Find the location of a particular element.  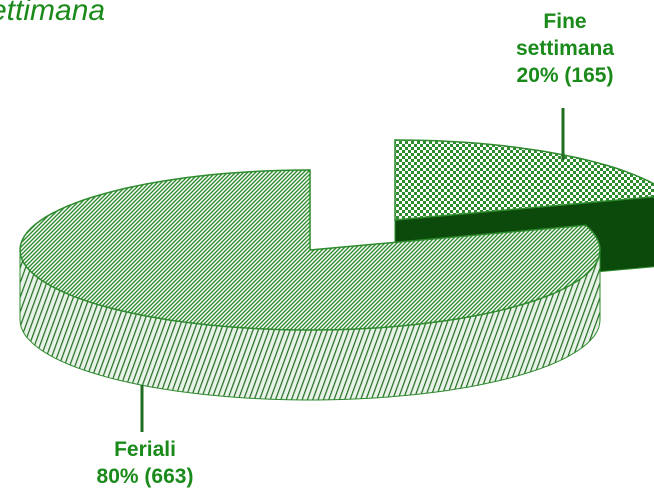

category-label: Fine settimana is located at coordinates (565, 35).